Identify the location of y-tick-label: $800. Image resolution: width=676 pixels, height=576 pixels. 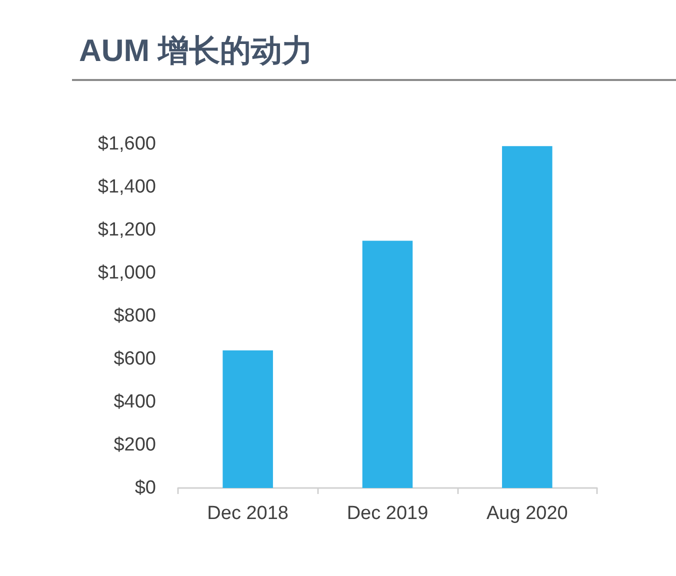
(135, 316).